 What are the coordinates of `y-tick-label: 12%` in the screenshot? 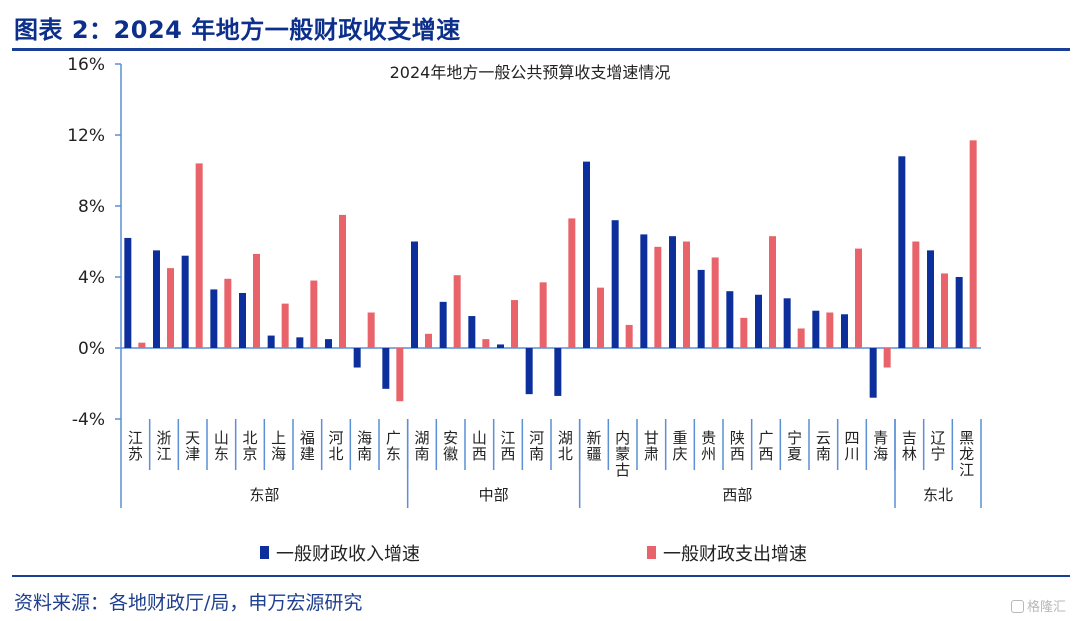 It's located at (86, 136).